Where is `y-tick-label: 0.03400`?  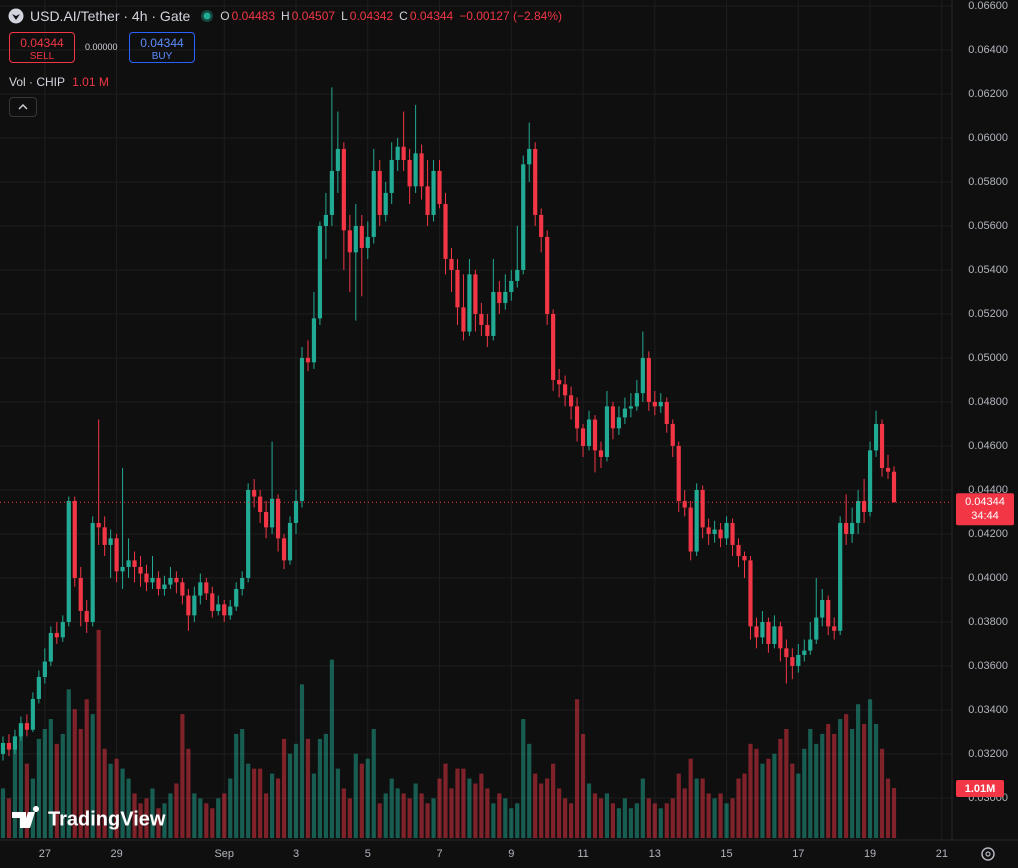 y-tick-label: 0.03400 is located at coordinates (988, 710).